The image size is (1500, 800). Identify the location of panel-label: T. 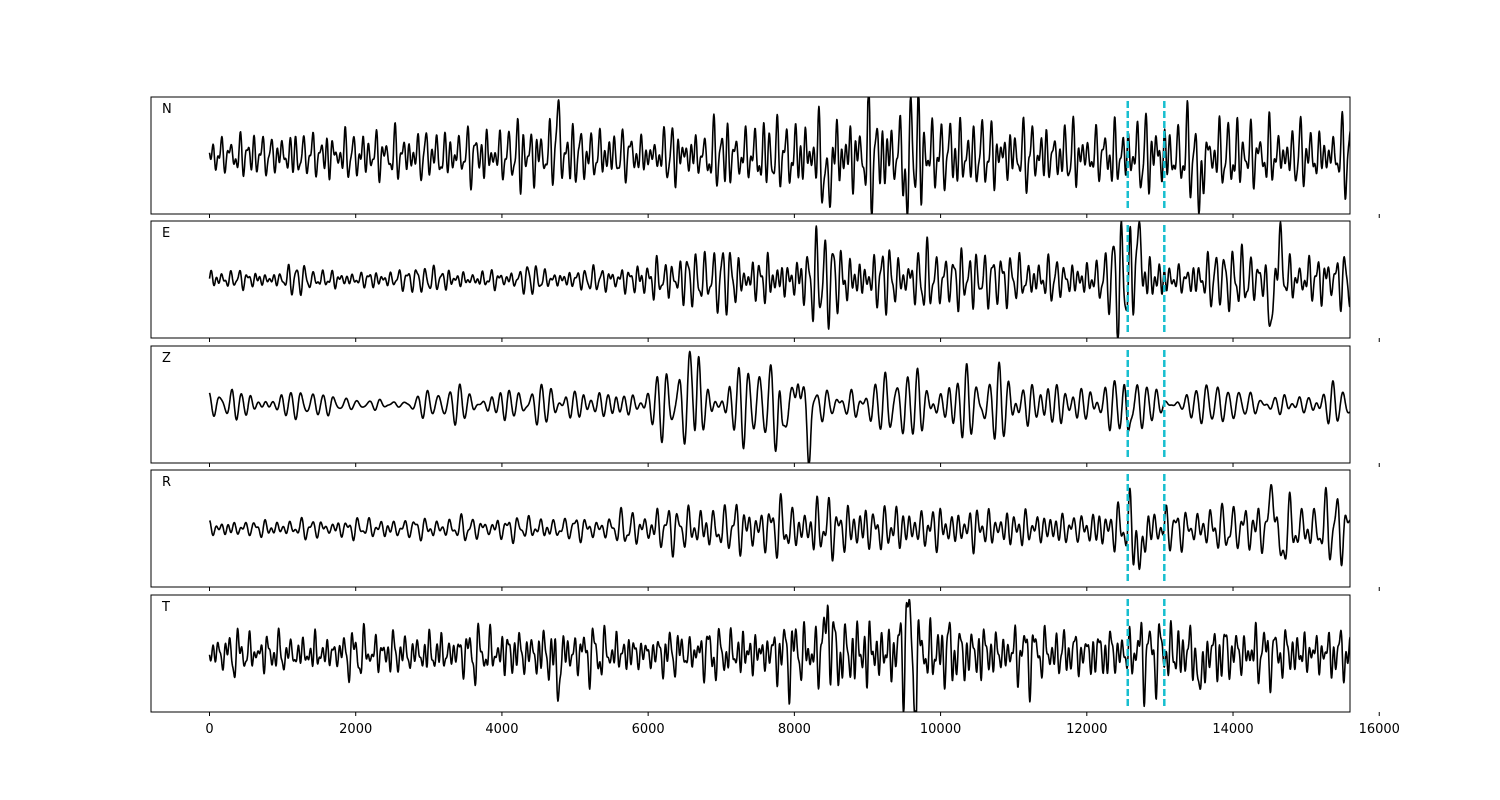
(165, 607).